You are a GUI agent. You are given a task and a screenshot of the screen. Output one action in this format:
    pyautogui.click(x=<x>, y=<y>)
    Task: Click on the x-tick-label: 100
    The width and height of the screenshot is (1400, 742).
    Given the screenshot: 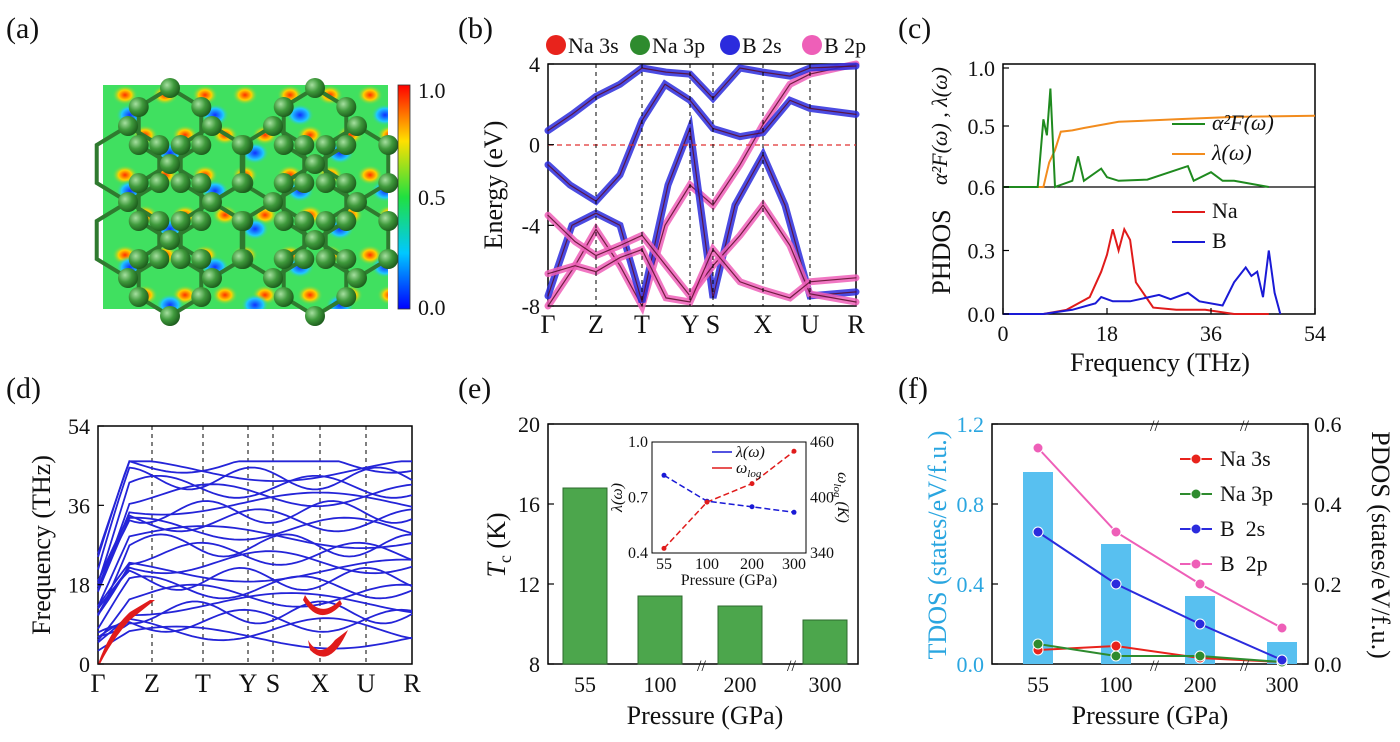 What is the action you would take?
    pyautogui.click(x=660, y=684)
    